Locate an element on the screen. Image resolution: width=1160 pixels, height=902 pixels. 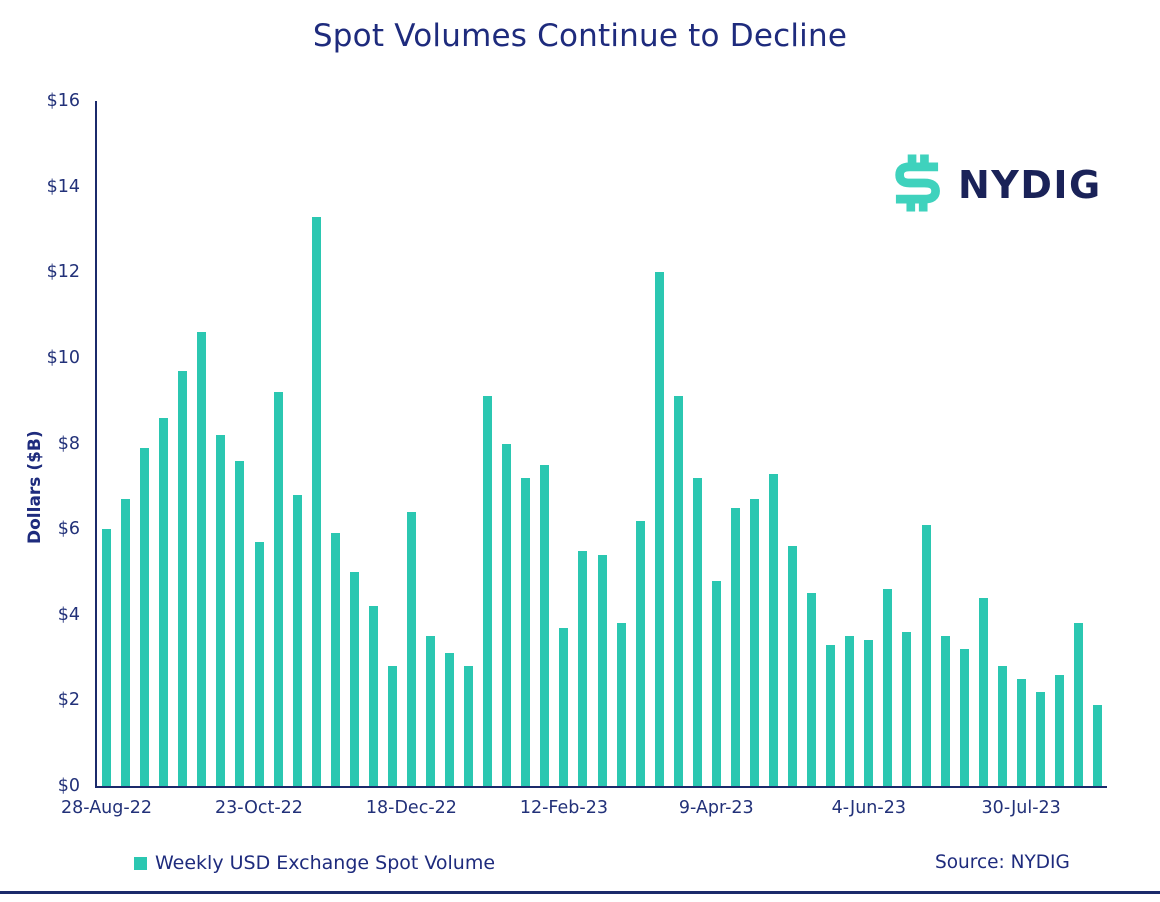
nydig-logo-text: NYDIG is located at coordinates (1030, 185).